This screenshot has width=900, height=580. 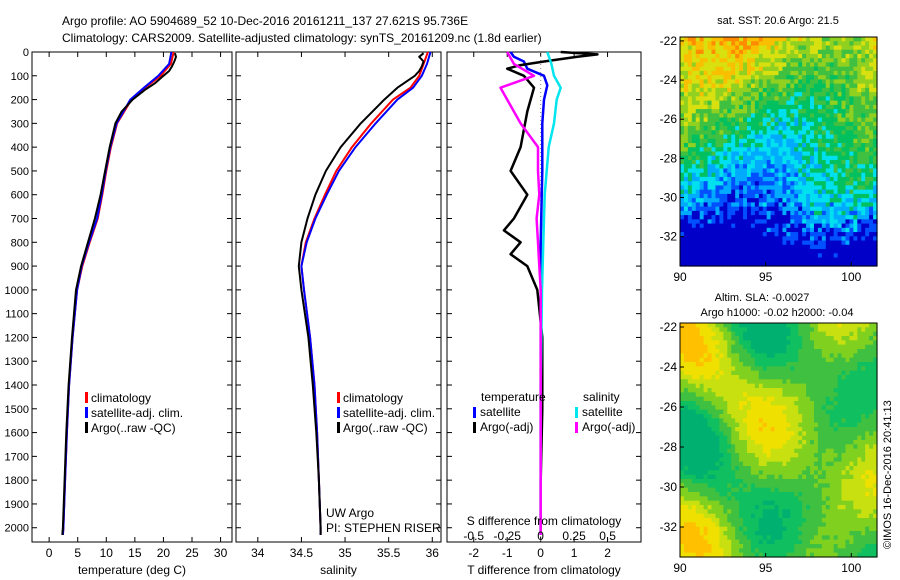 What do you see at coordinates (607, 553) in the screenshot?
I see `x-tick-label: 2` at bounding box center [607, 553].